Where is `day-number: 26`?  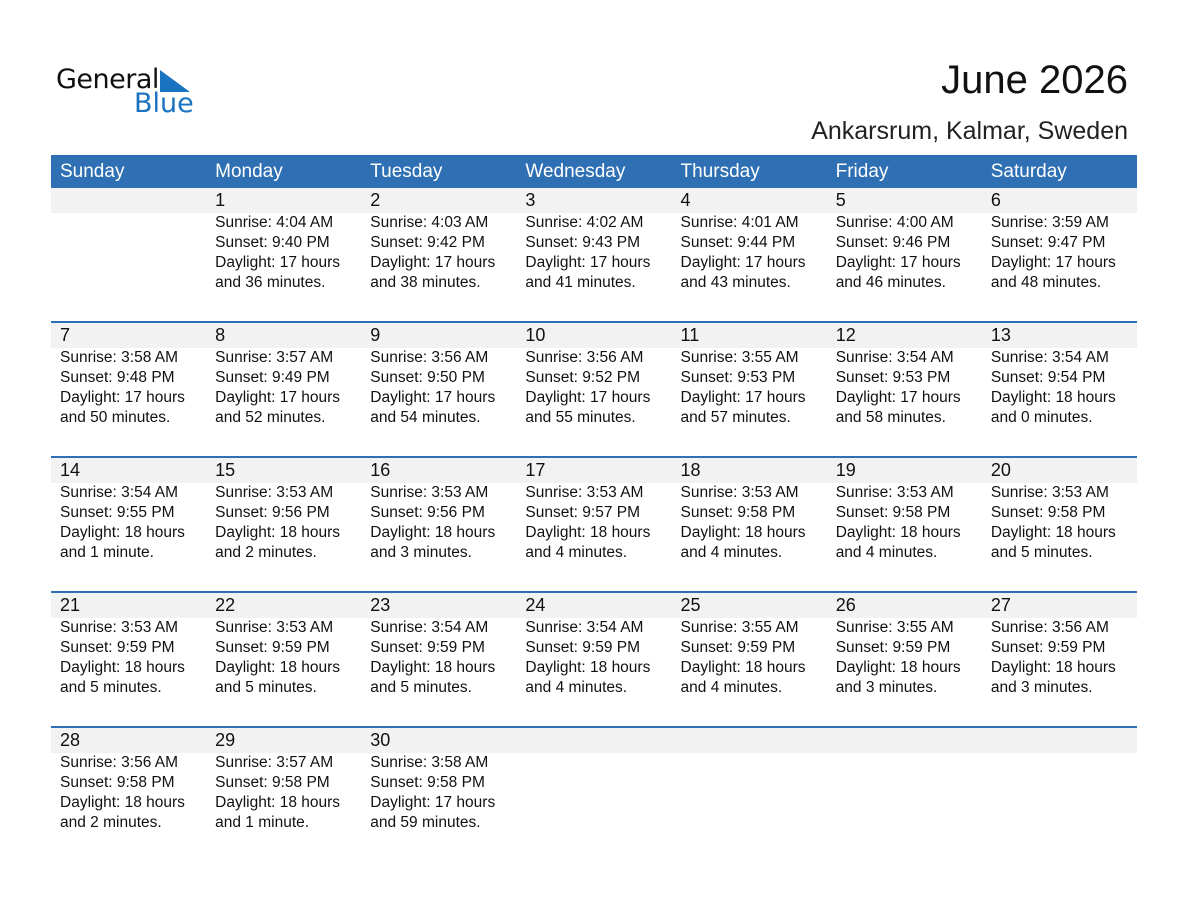
day-number: 26 is located at coordinates (845, 605).